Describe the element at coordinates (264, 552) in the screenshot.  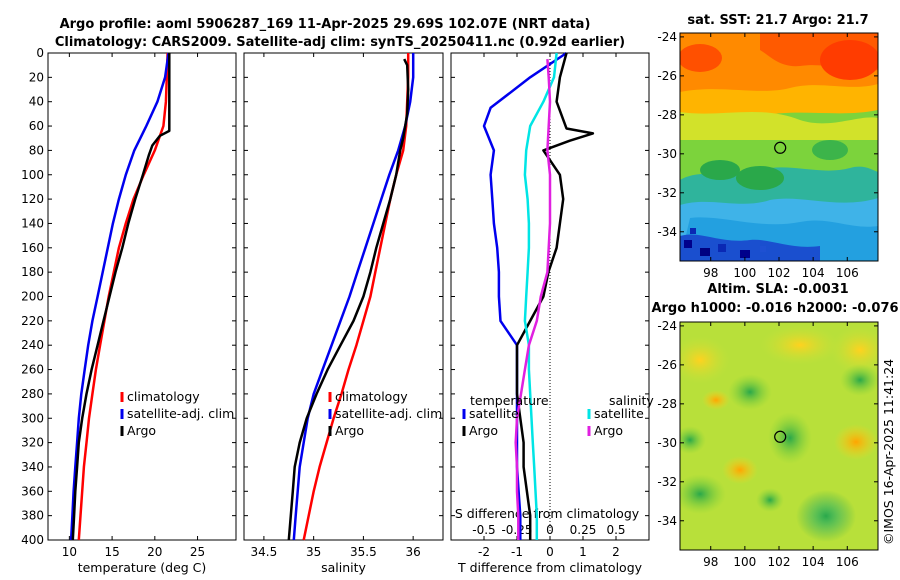
I see `salinity-xtick-label: 34.5` at that location.